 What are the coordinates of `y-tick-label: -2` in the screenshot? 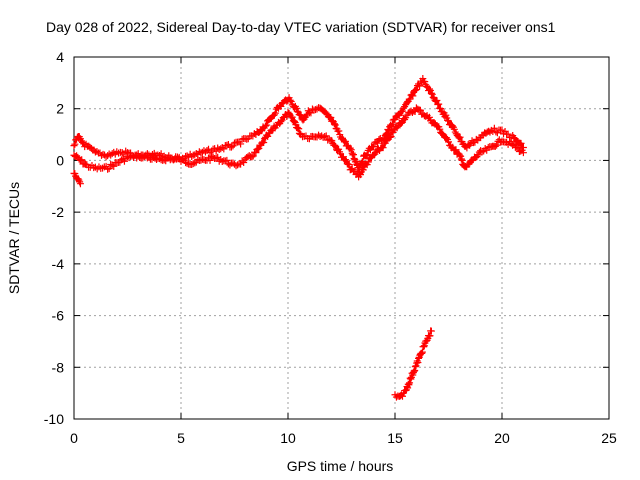 It's located at (58, 212).